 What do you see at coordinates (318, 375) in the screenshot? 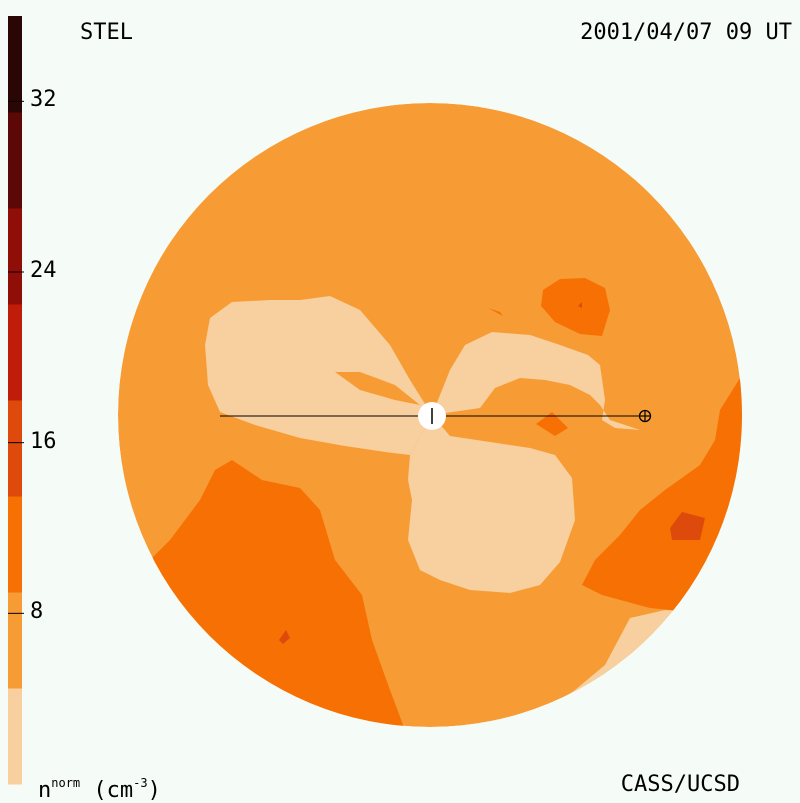
I see `low-density-region-west-lobe` at bounding box center [318, 375].